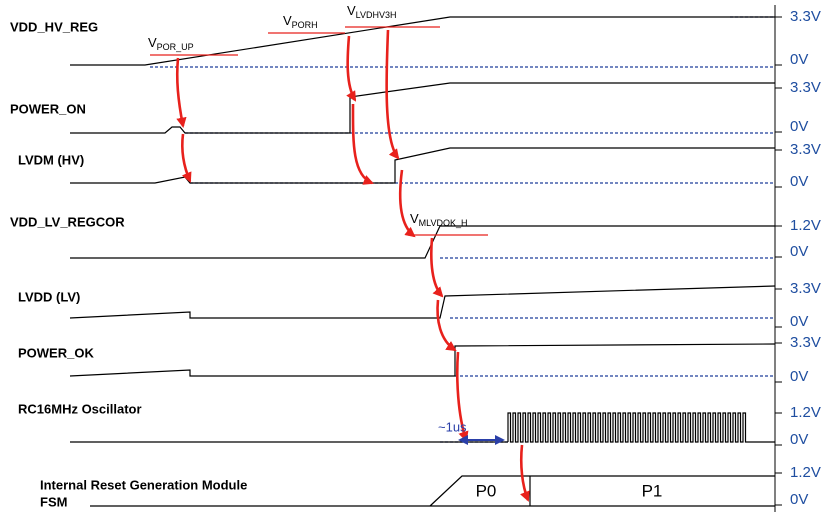 The width and height of the screenshot is (837, 514). Describe the element at coordinates (376, 15) in the screenshot. I see `threshold-subscript: LVDHV3H` at that location.